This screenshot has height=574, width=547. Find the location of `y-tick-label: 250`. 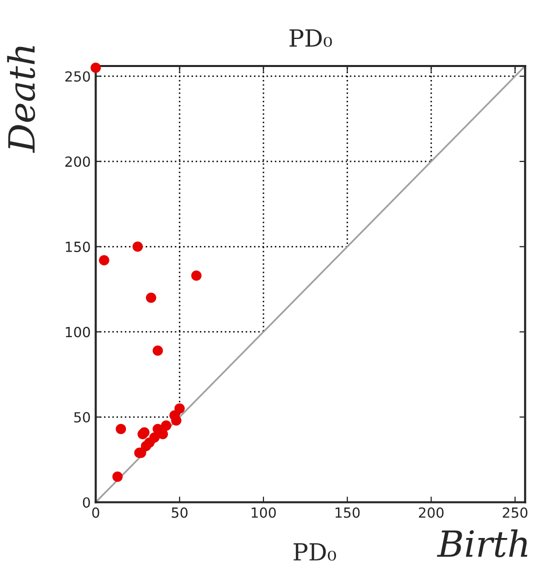

y-tick-label: 250 is located at coordinates (77, 76).